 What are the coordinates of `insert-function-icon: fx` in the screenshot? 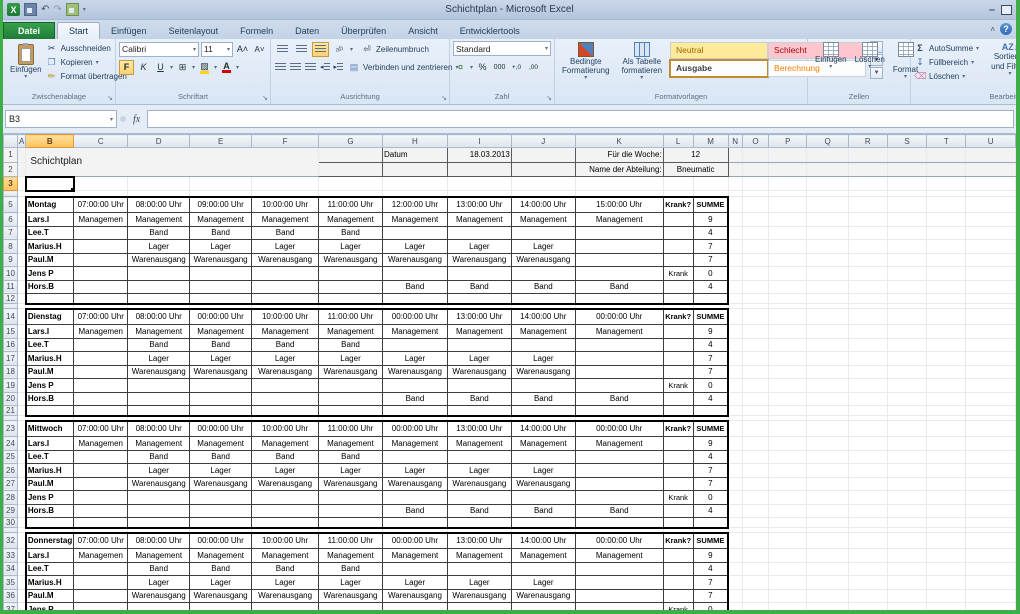 It's located at (137, 119).